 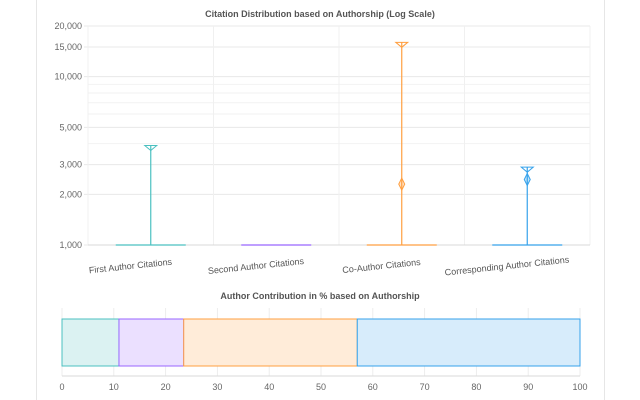 I want to click on x-tick-label: 90, so click(x=528, y=387).